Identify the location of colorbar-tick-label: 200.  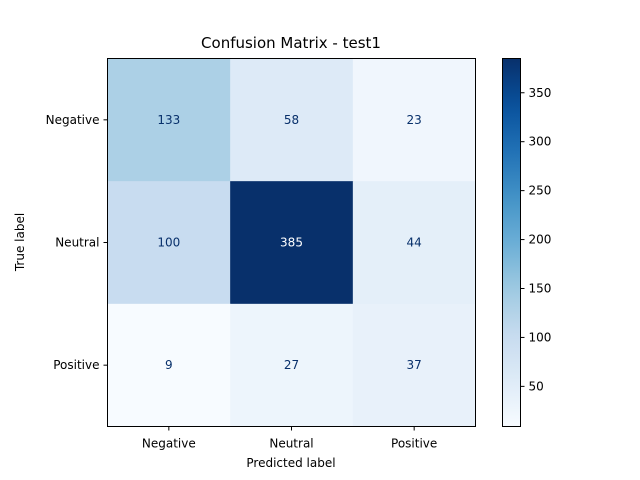
(540, 240).